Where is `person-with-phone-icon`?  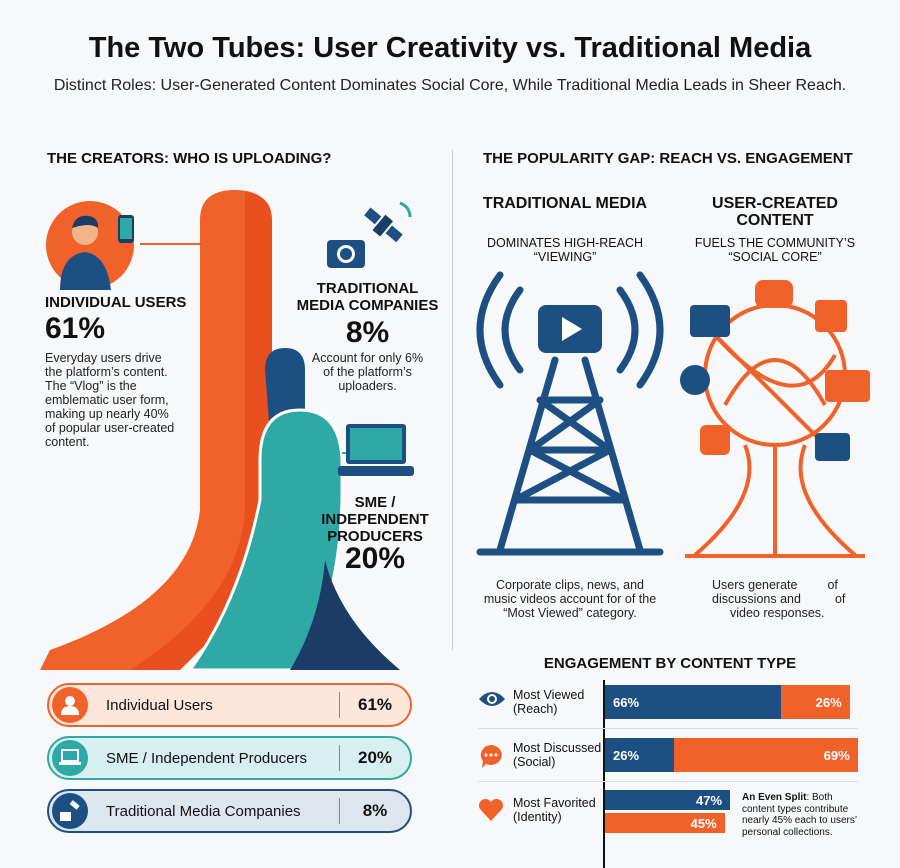
person-with-phone-icon is located at coordinates (90, 245).